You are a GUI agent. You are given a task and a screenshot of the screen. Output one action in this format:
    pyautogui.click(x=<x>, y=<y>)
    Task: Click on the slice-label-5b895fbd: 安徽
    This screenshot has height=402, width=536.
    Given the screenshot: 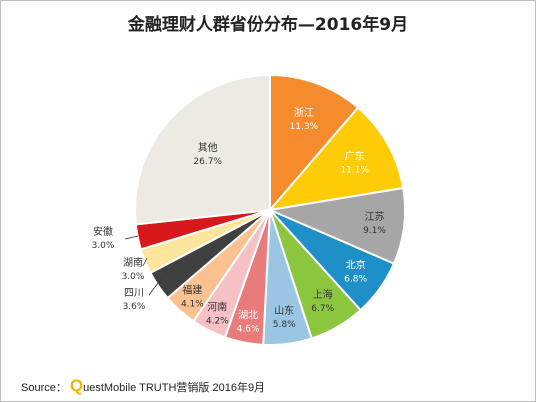 What is the action you would take?
    pyautogui.click(x=103, y=231)
    